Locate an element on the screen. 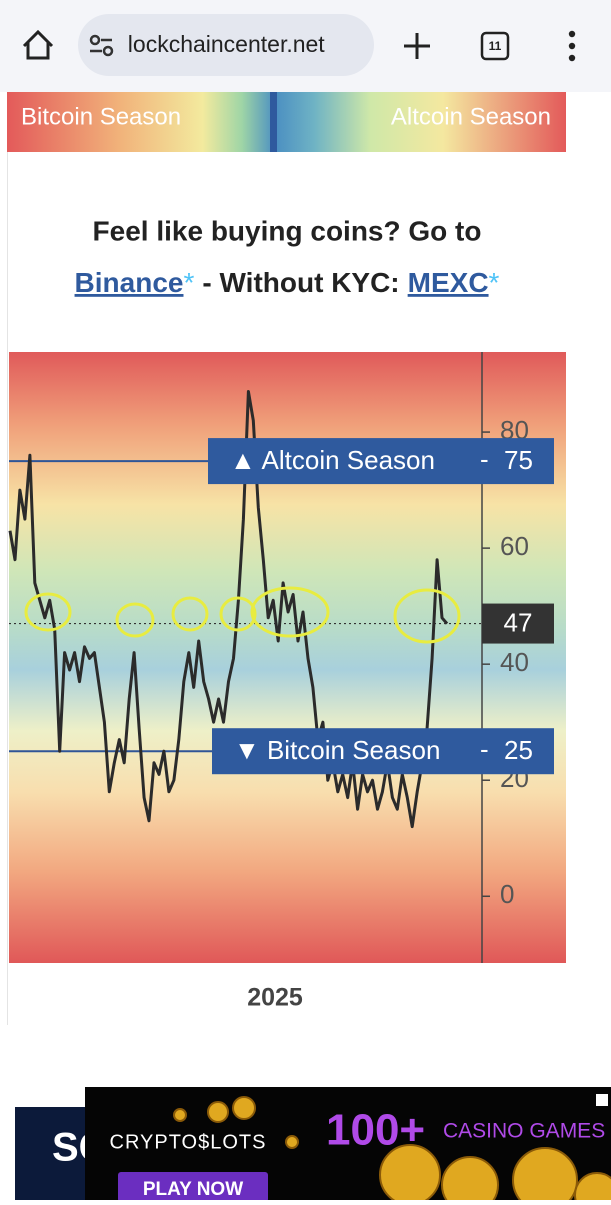 Image resolution: width=611 pixels, height=1205 pixels. y-tick-label: 40 is located at coordinates (514, 662).